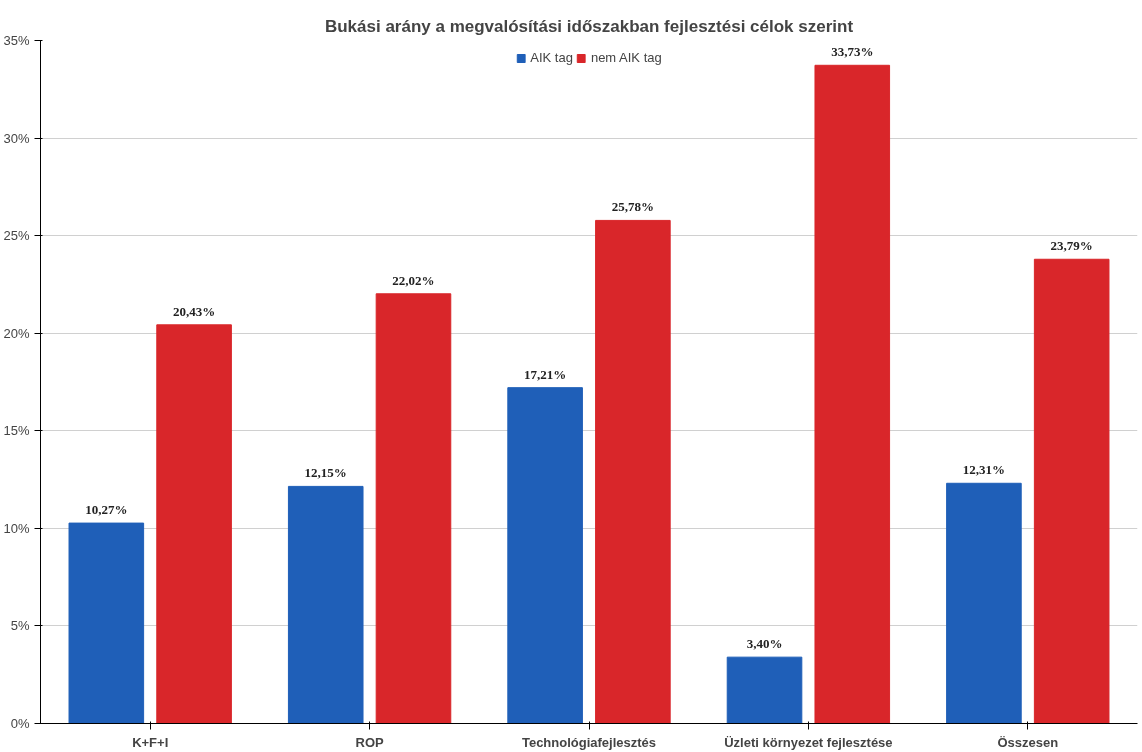  What do you see at coordinates (1028, 742) in the screenshot?
I see `x-tick-label: Összesen` at bounding box center [1028, 742].